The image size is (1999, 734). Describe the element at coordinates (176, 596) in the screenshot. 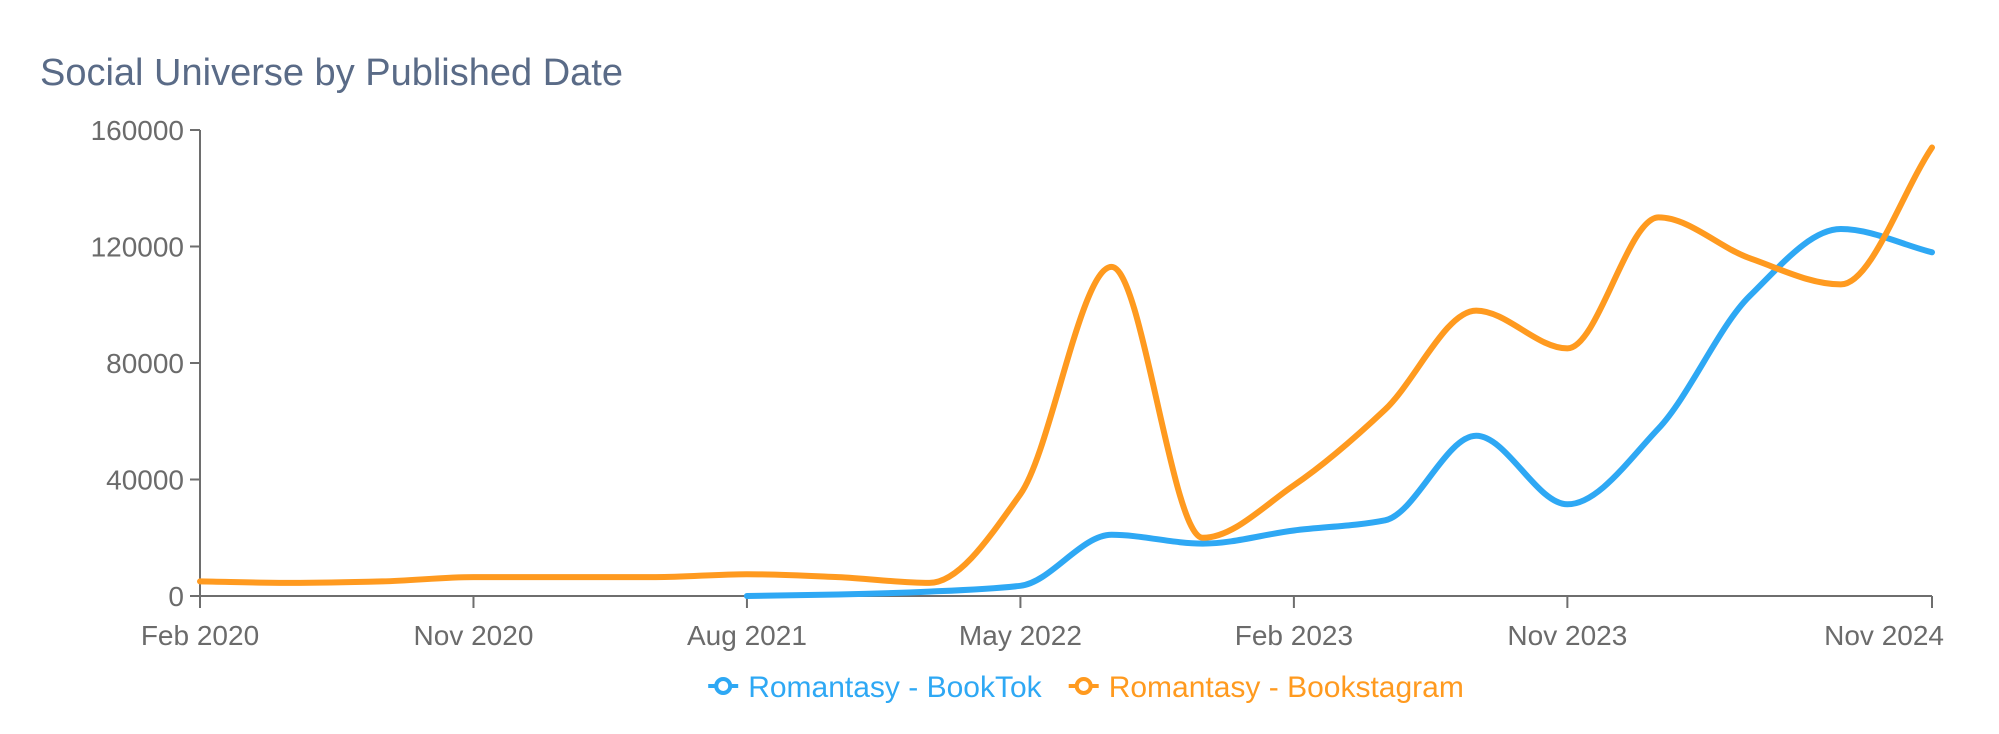

I see `y-tick-label: 0` at that location.